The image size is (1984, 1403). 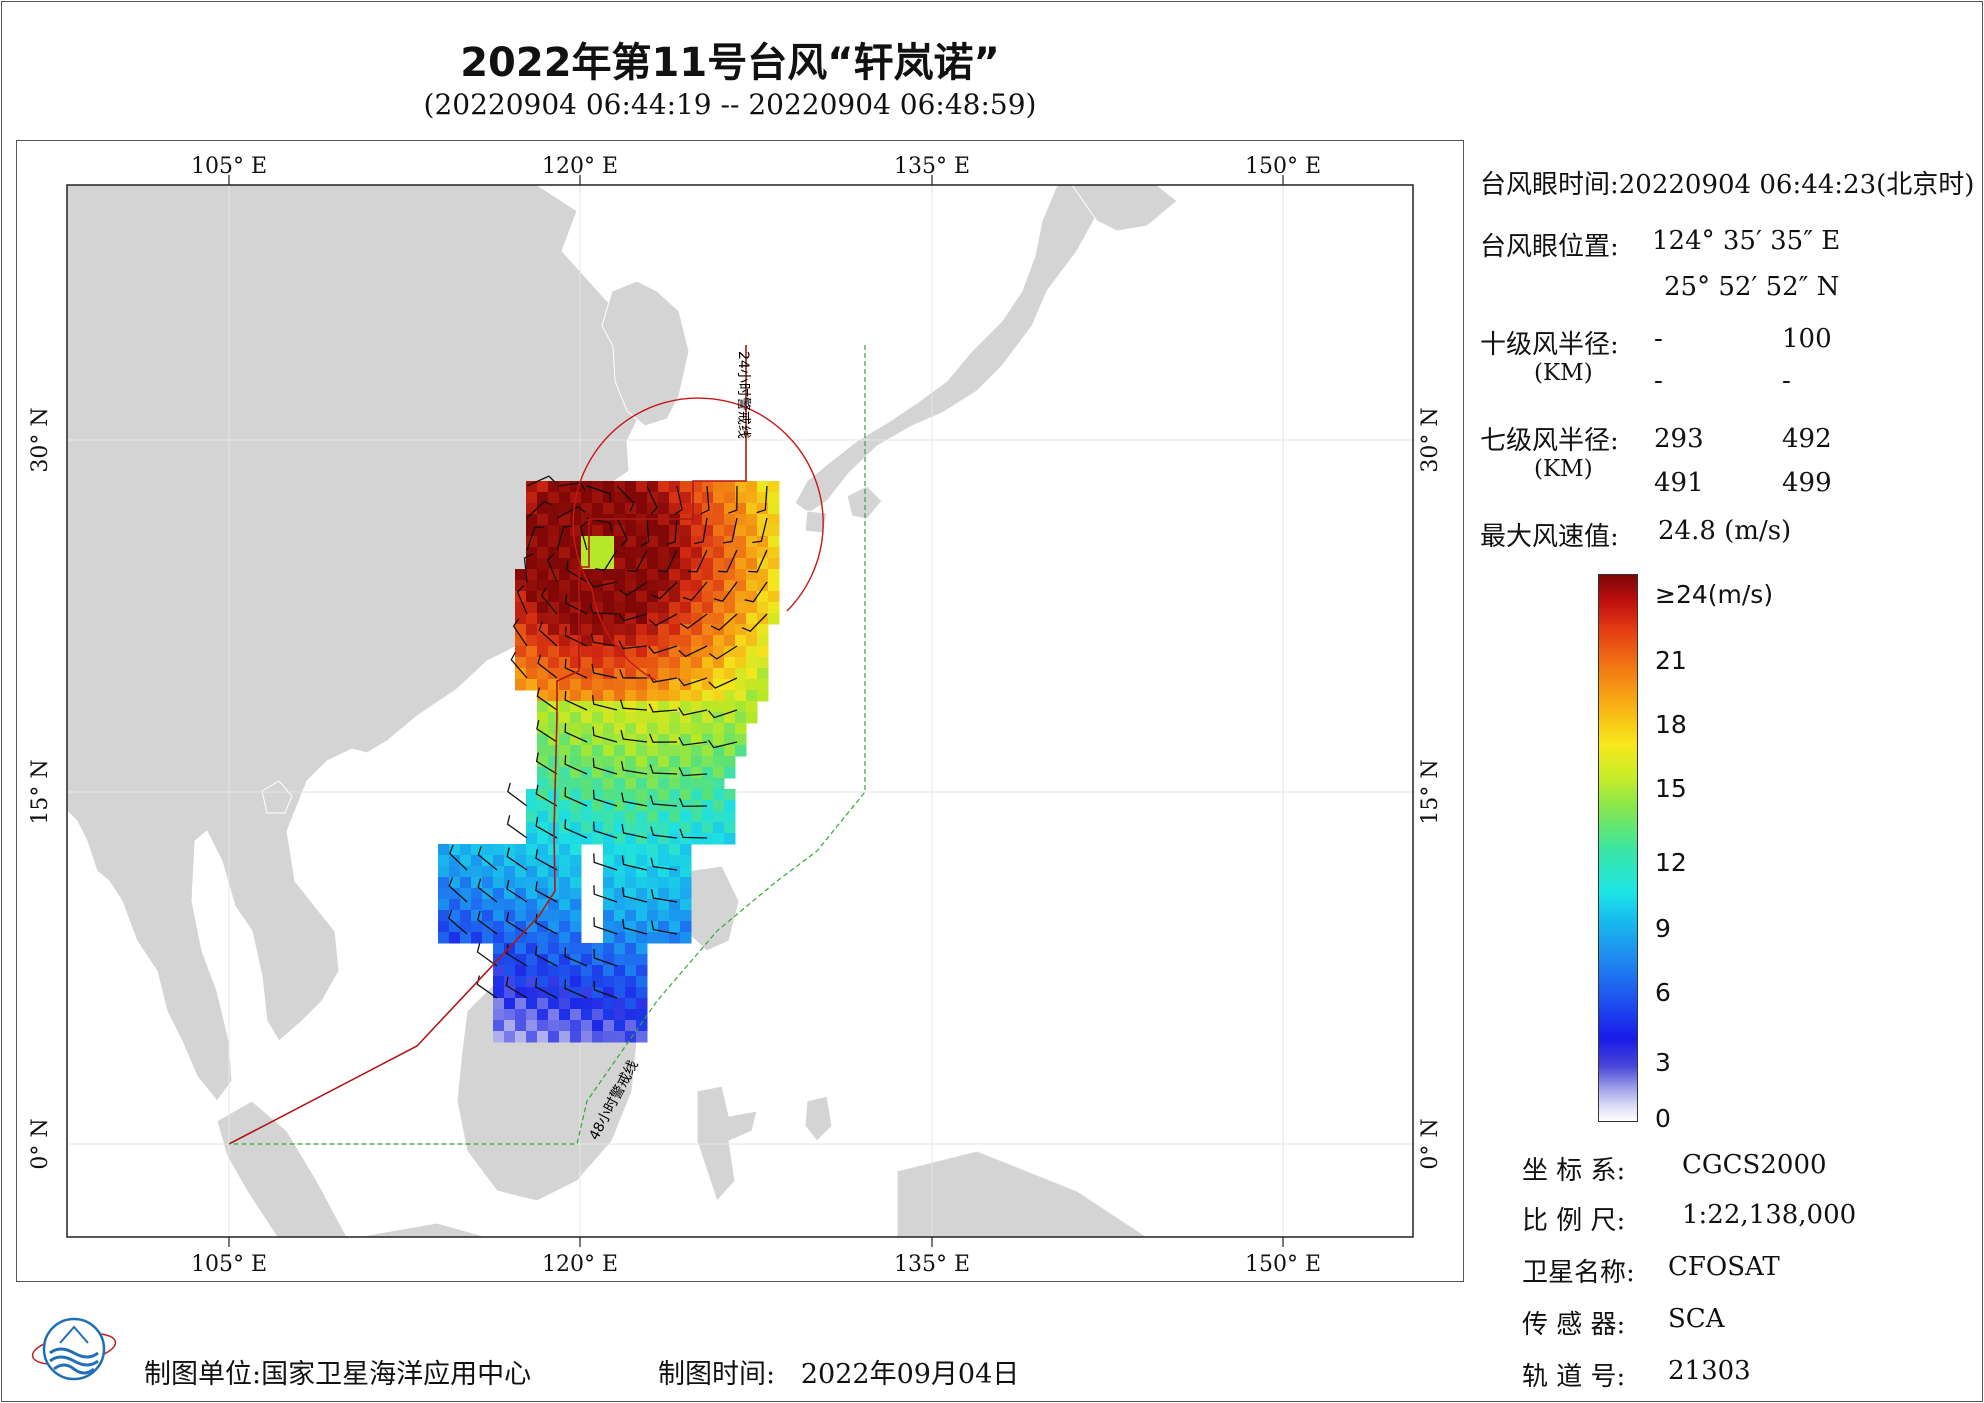 I want to click on lon-labels-bottom: 105° E 120° E 135° E 150° E, so click(x=756, y=1264).